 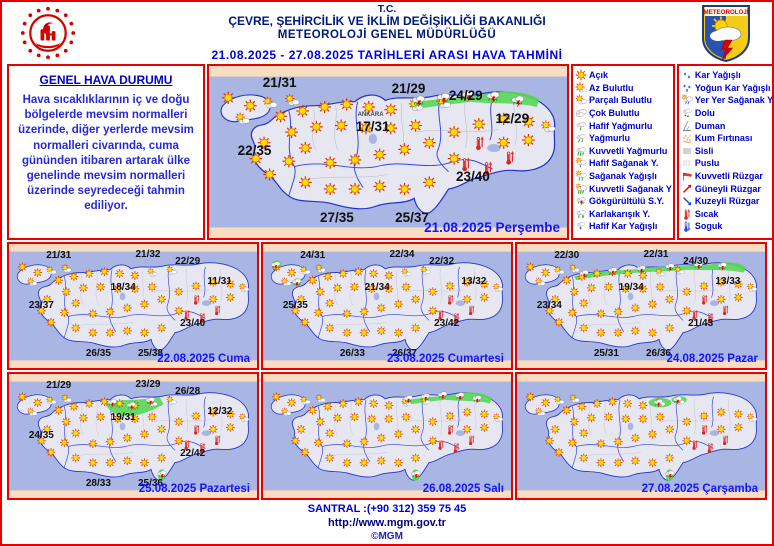 I want to click on clouds-icon, so click(x=581, y=113).